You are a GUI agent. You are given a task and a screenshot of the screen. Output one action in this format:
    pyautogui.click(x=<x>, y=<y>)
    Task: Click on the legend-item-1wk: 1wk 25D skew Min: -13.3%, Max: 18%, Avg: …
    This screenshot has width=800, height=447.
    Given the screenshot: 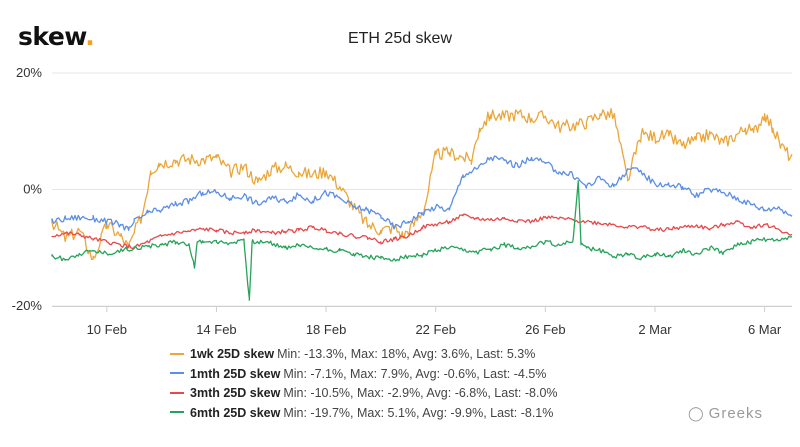 What is the action you would take?
    pyautogui.click(x=364, y=355)
    